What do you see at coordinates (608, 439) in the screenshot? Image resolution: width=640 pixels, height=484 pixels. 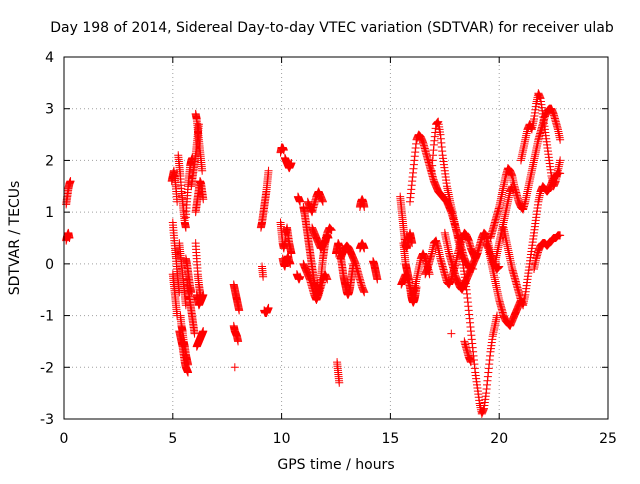 I see `x-tick-label: 25` at bounding box center [608, 439].